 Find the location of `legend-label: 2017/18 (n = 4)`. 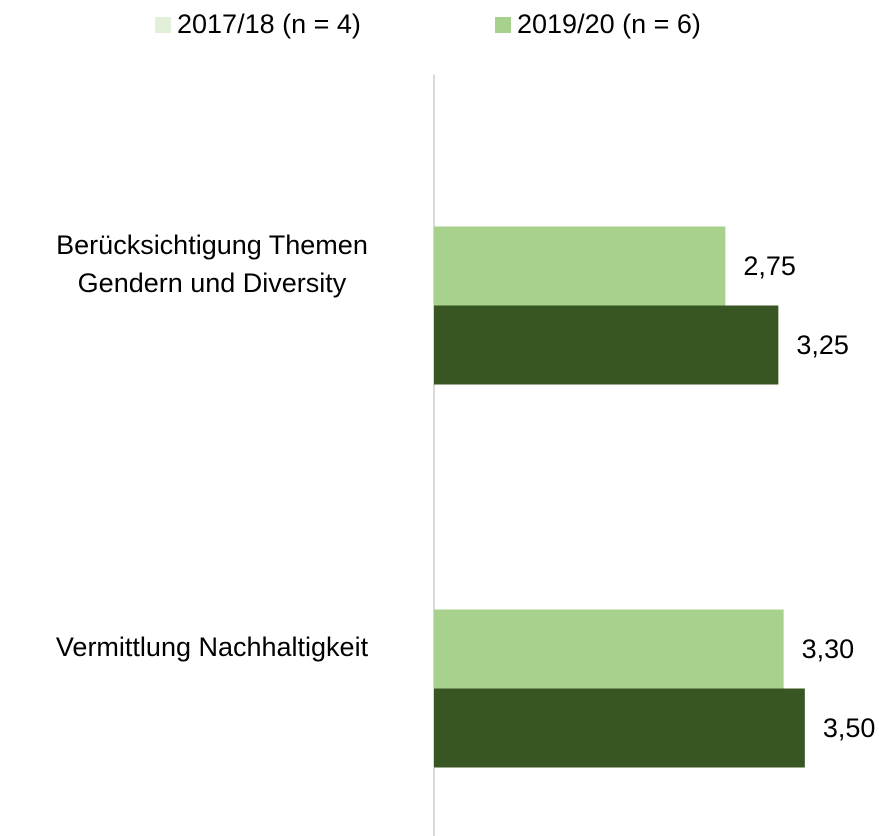

legend-label: 2017/18 (n = 4) is located at coordinates (269, 24).